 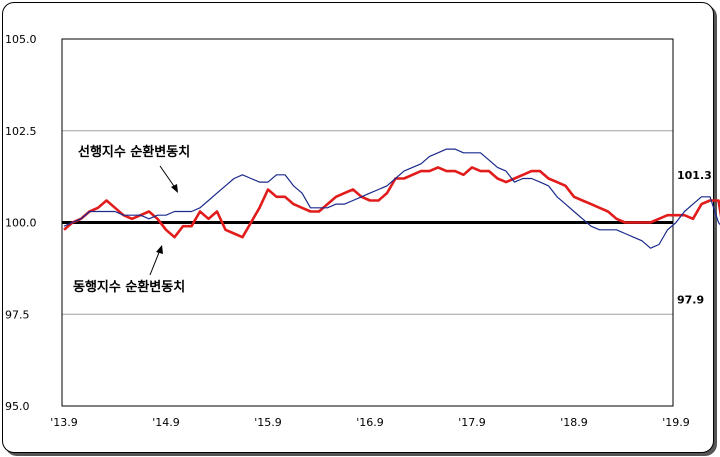 I want to click on x-axis-tick-labels: '13.9'14.9'15.9'16.9'17.9'18.9'19.9'20.9, so click(x=370, y=422).